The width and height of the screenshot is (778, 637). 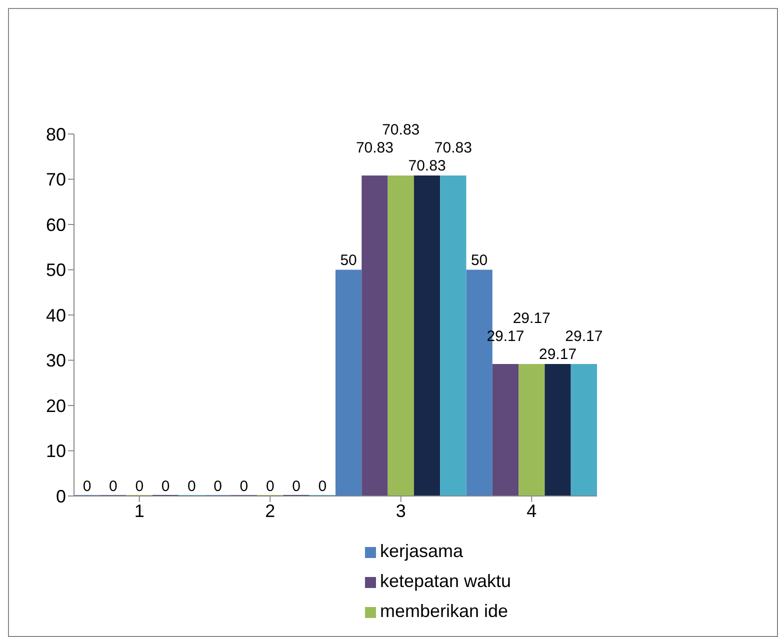 I want to click on y-tick-label: 10, so click(x=56, y=451).